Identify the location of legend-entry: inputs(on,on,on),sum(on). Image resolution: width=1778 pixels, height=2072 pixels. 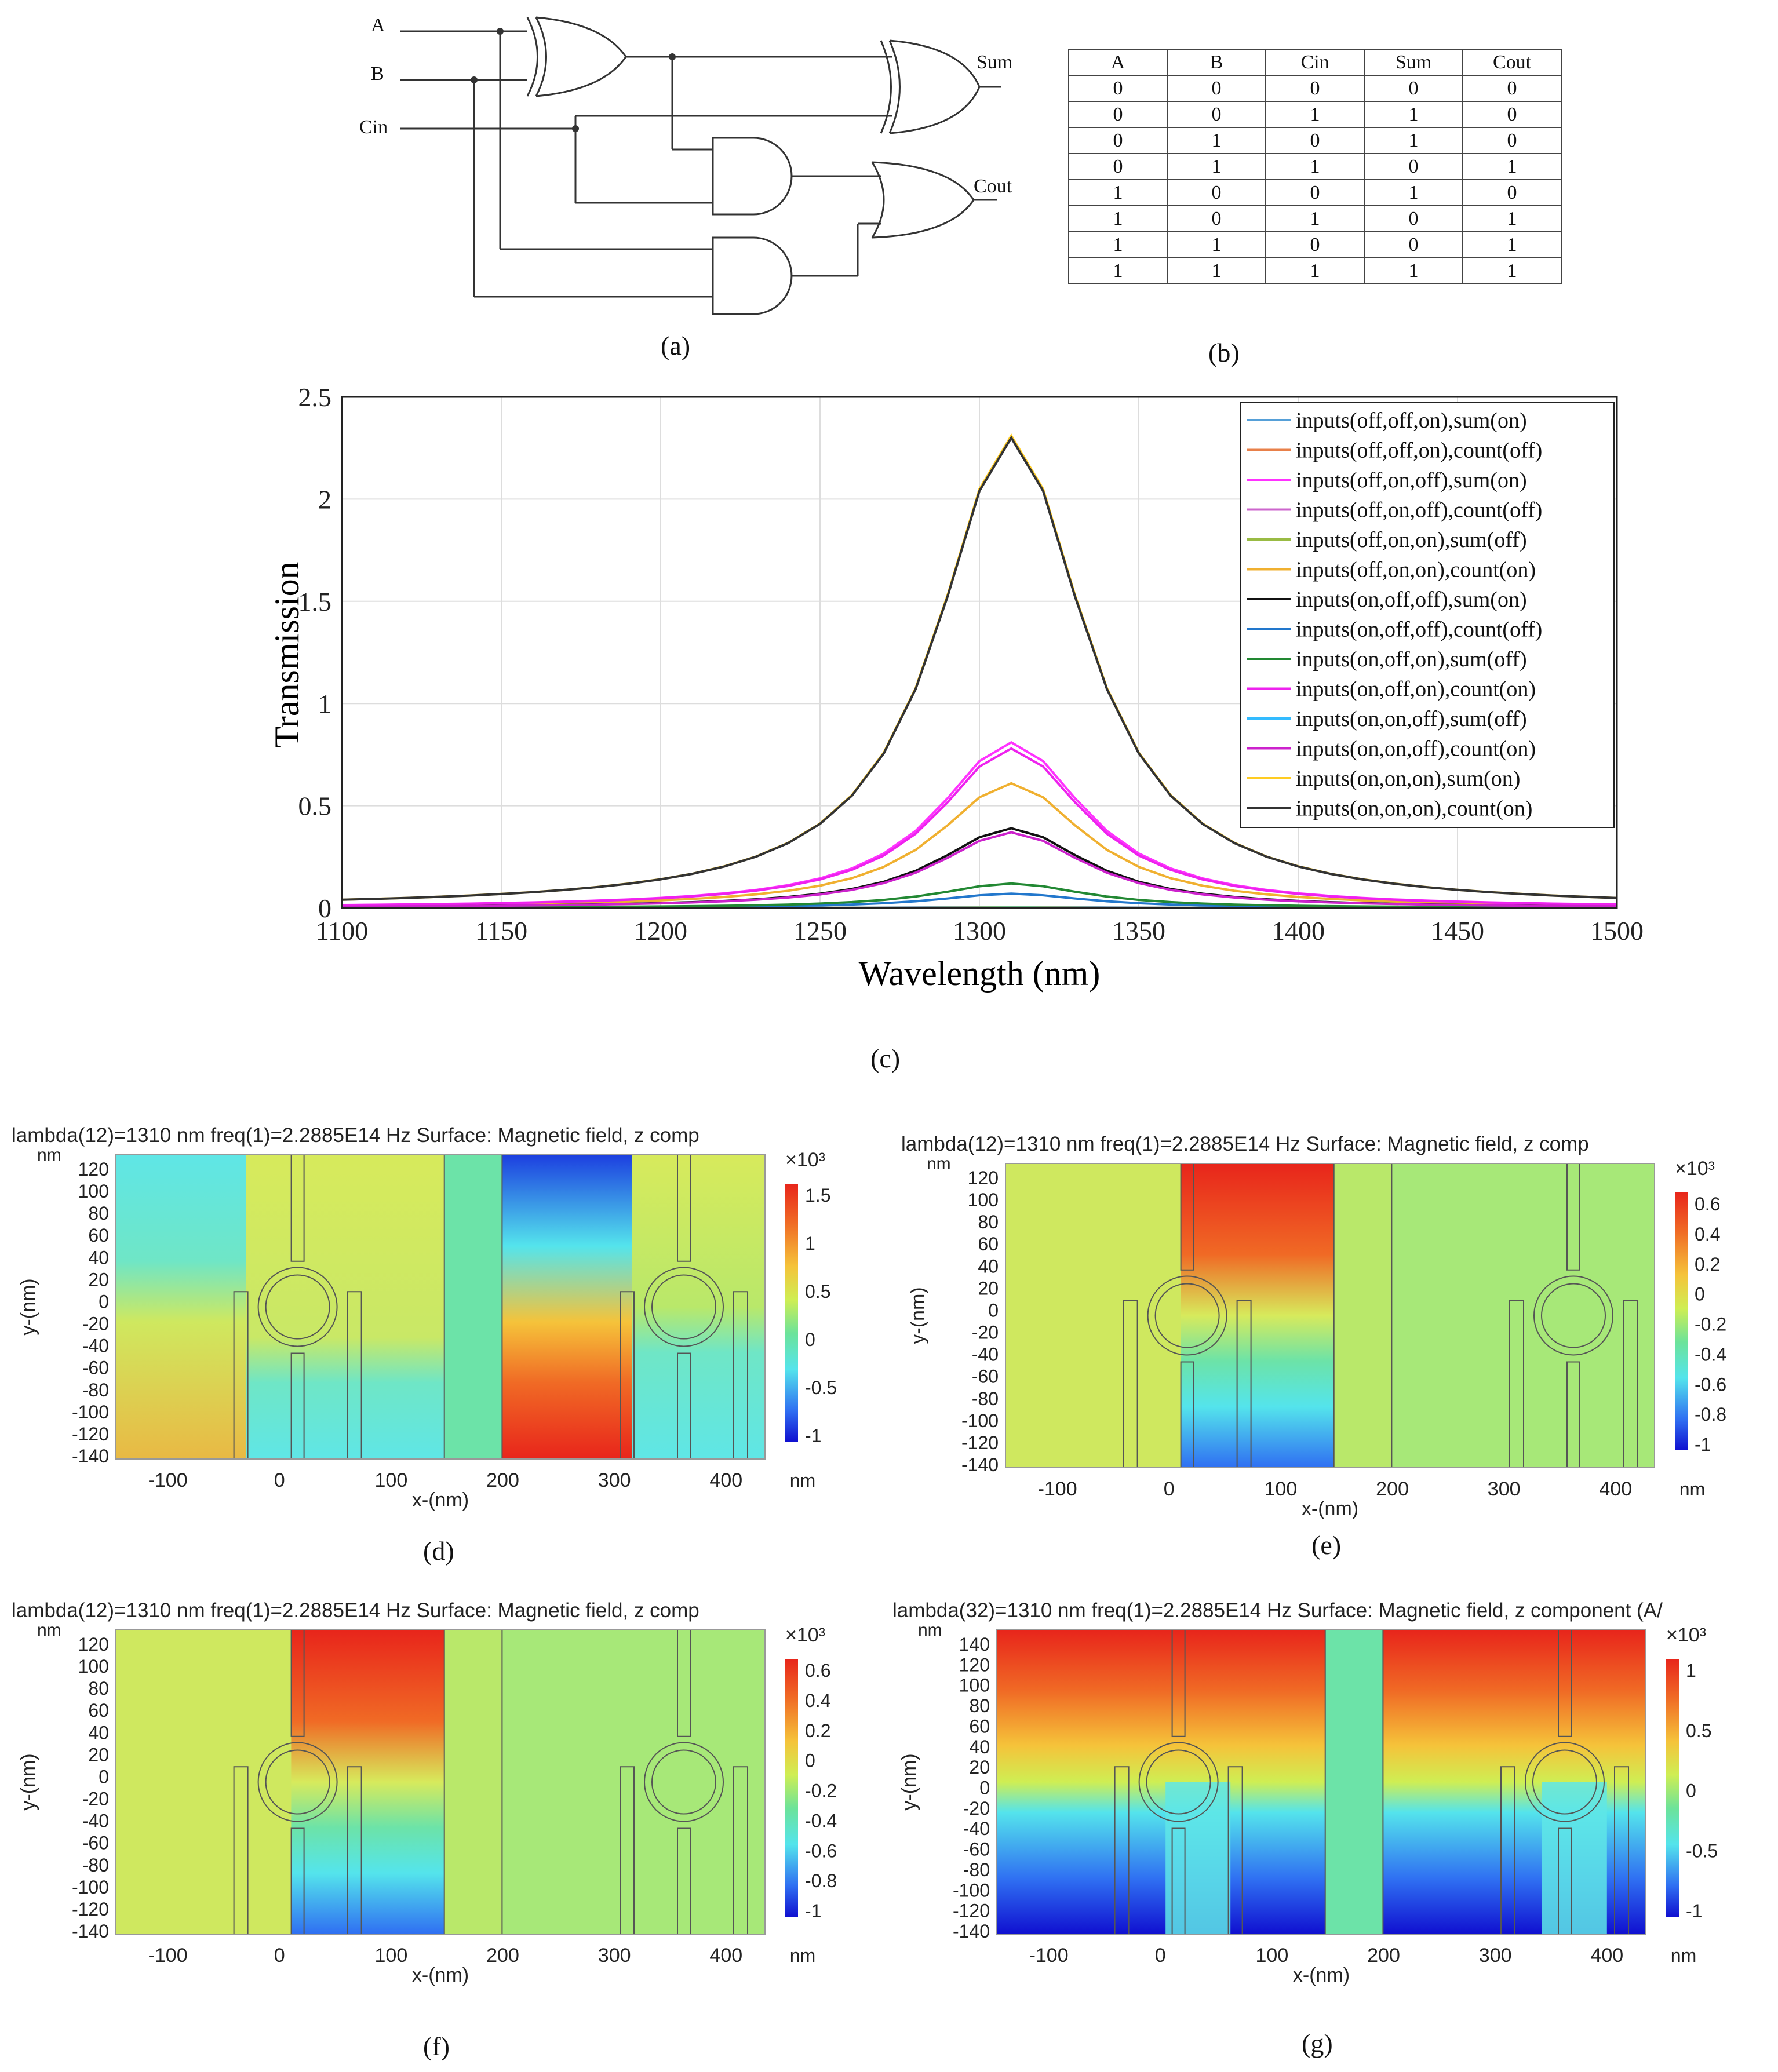
(1408, 779).